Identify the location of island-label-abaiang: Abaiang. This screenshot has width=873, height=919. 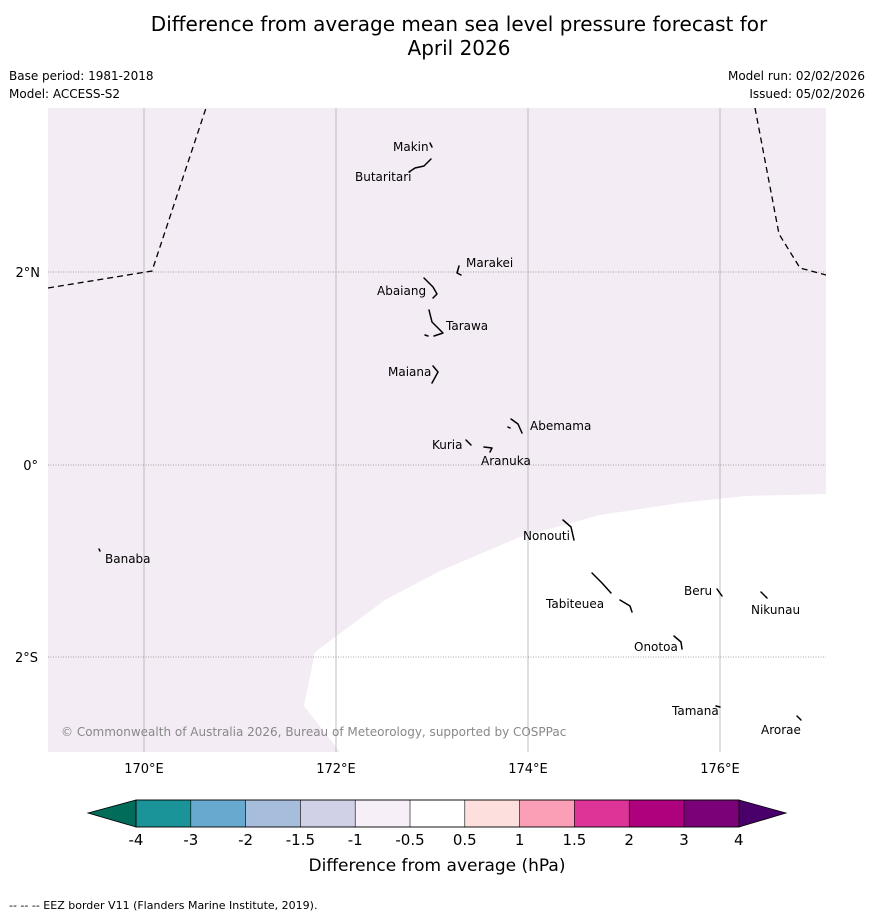
(401, 291).